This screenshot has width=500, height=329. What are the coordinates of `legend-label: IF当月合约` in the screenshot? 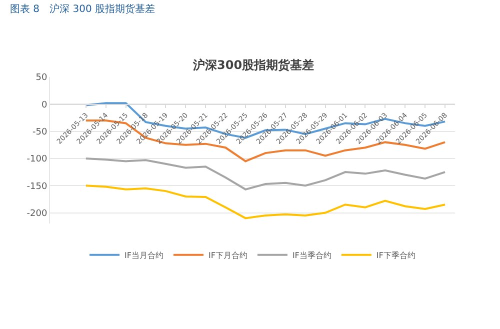 It's located at (144, 255).